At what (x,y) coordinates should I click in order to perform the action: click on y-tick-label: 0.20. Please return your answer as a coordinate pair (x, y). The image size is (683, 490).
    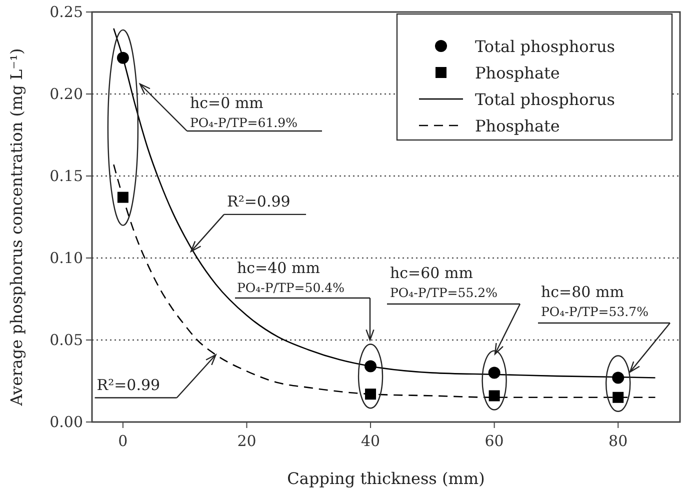
    Looking at the image, I should click on (66, 94).